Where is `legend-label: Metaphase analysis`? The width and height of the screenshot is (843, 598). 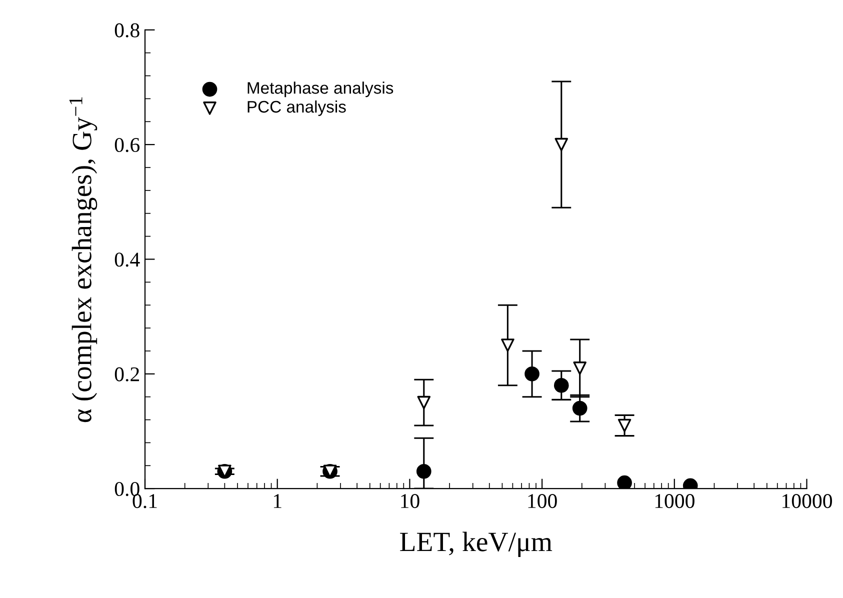
legend-label: Metaphase analysis is located at coordinates (321, 90).